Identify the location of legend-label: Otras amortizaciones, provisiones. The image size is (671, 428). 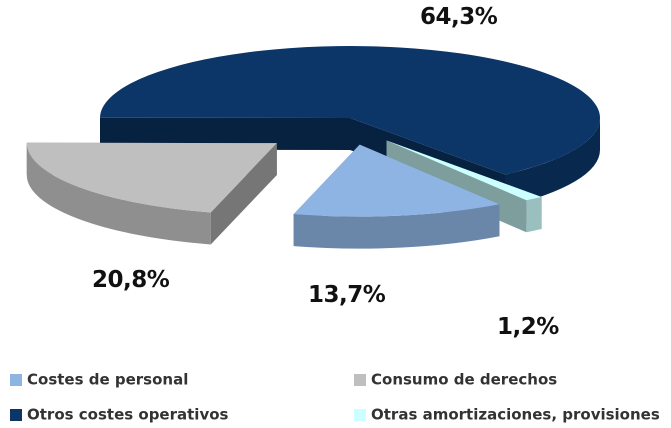
(515, 415).